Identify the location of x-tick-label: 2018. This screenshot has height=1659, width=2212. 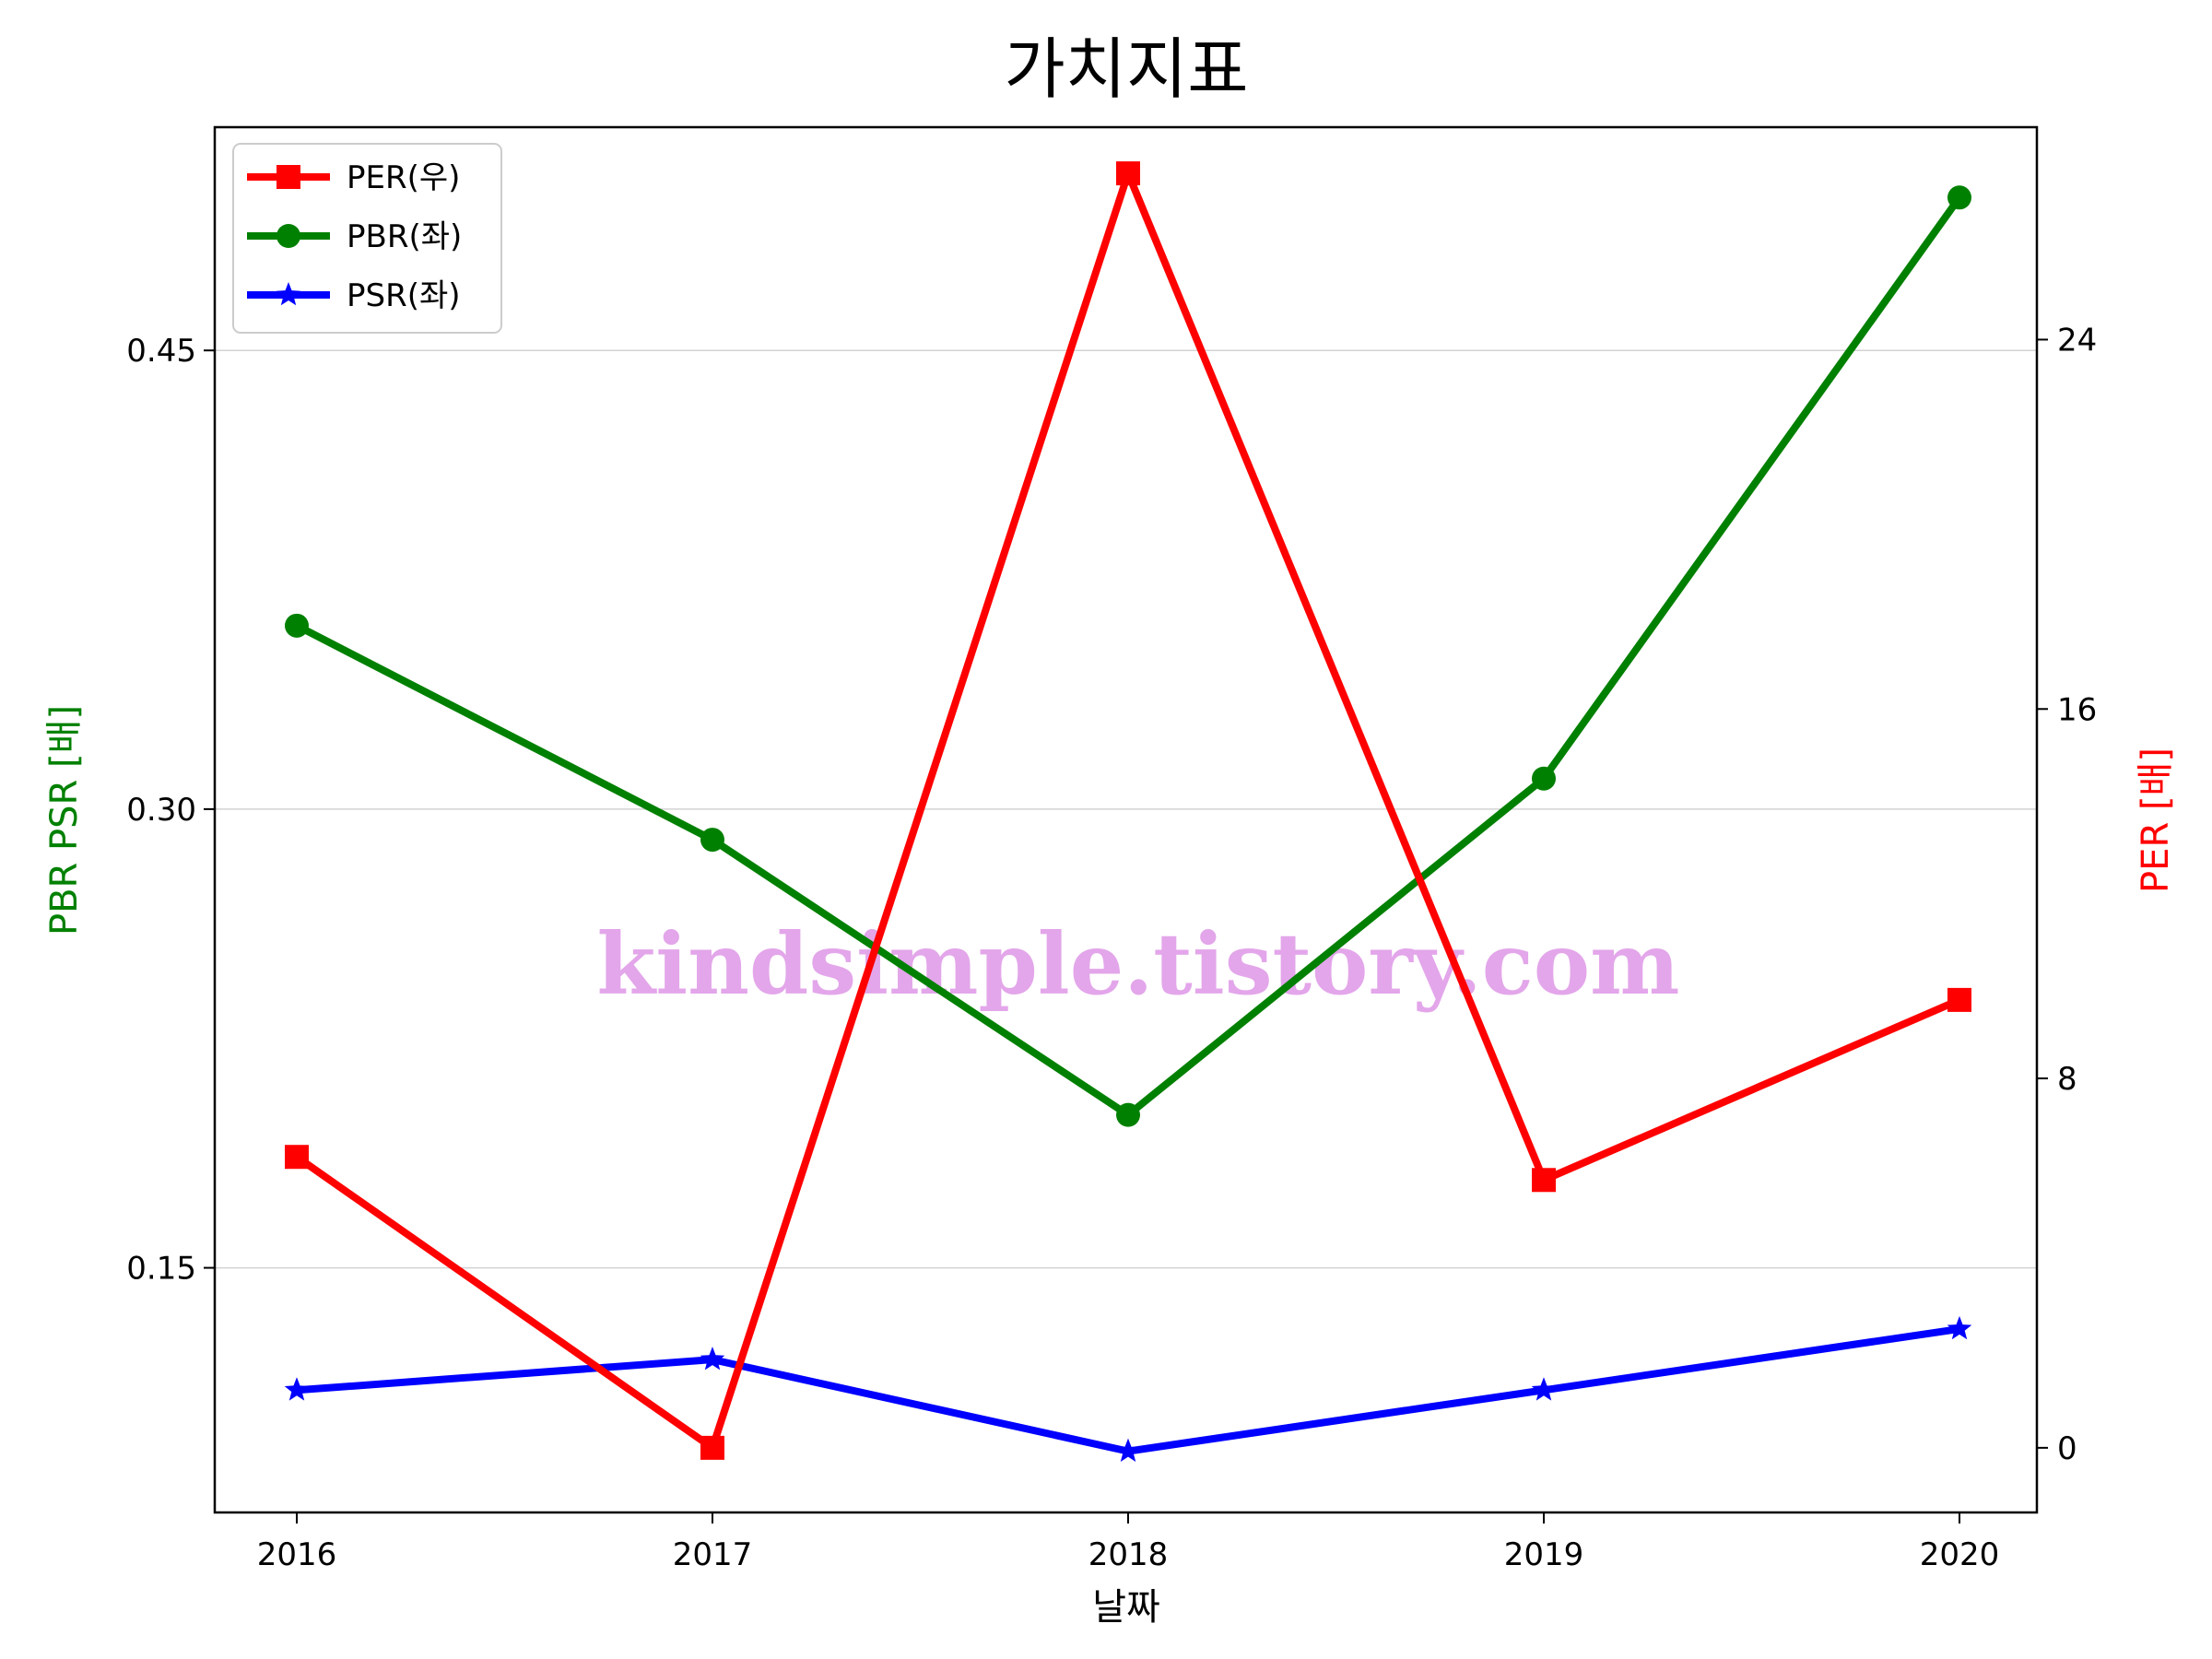
(1128, 1554).